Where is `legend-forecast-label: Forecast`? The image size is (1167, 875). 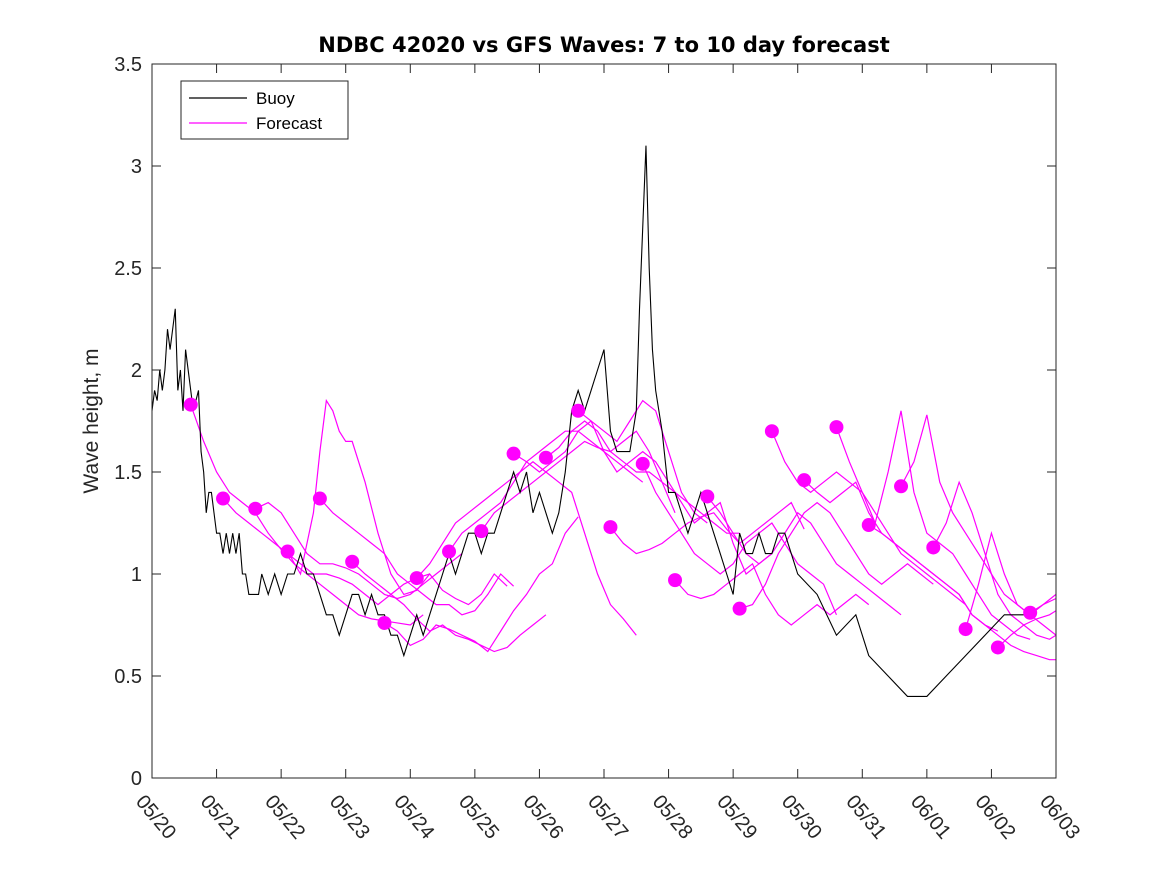 legend-forecast-label: Forecast is located at coordinates (289, 123).